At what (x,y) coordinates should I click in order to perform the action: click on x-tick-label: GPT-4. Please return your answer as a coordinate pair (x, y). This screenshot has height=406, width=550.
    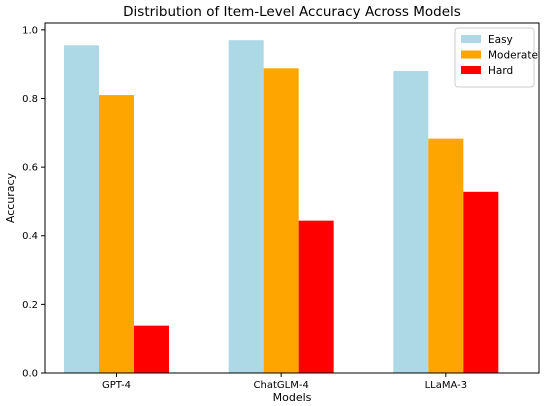
    Looking at the image, I should click on (116, 385).